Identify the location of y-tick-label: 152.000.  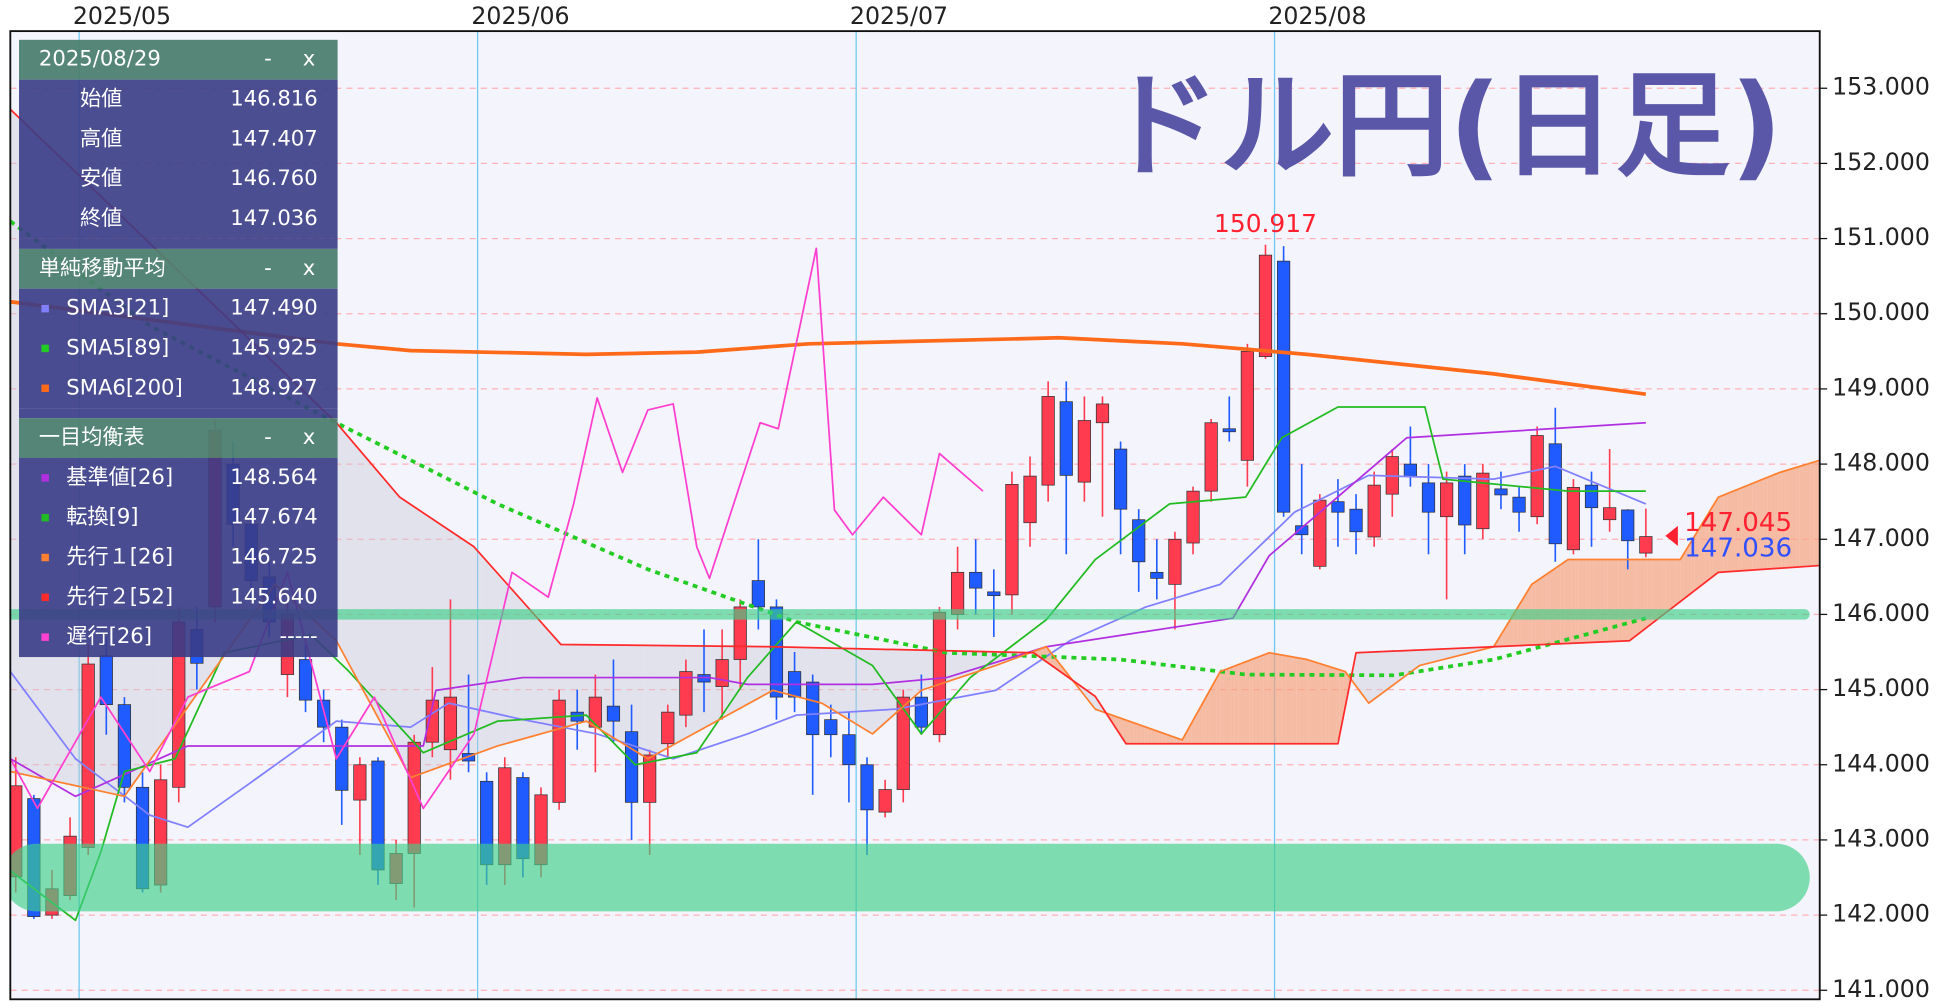
(1881, 162).